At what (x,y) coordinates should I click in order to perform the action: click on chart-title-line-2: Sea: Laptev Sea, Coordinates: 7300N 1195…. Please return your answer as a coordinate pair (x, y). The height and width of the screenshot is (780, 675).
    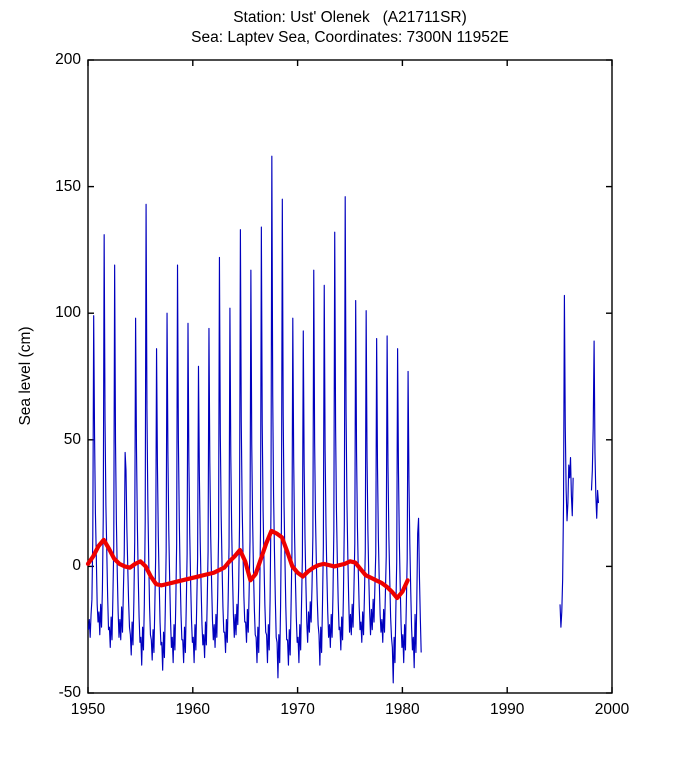
    Looking at the image, I should click on (350, 37).